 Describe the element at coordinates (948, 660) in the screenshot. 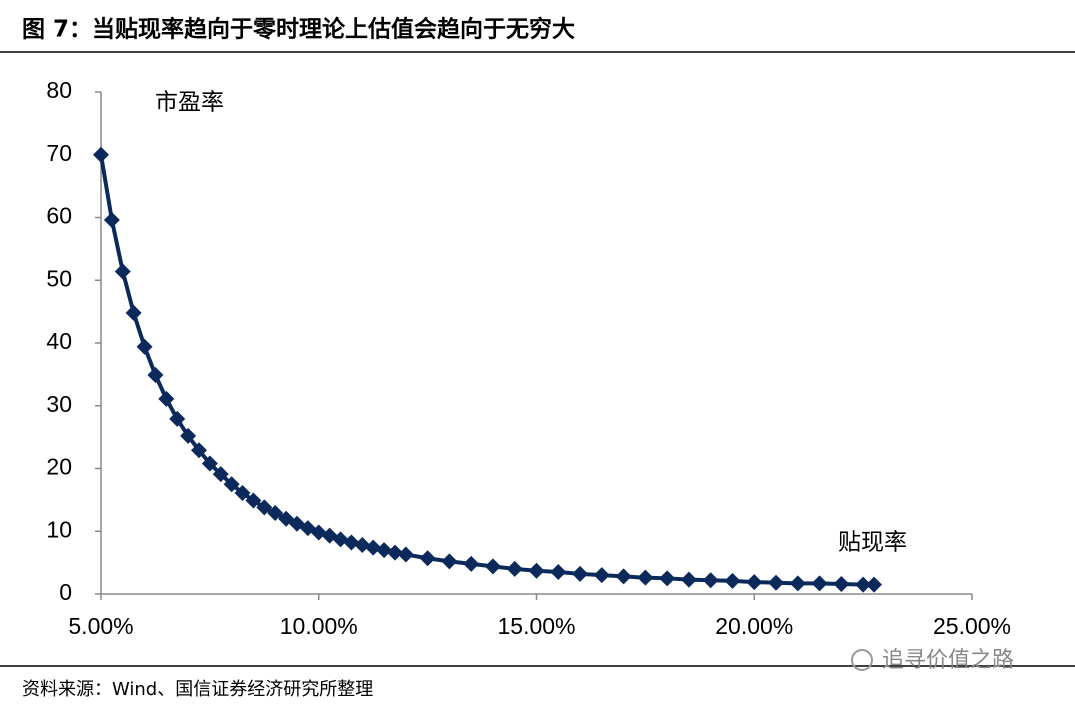

I see `watermark: 追寻价值之路` at that location.